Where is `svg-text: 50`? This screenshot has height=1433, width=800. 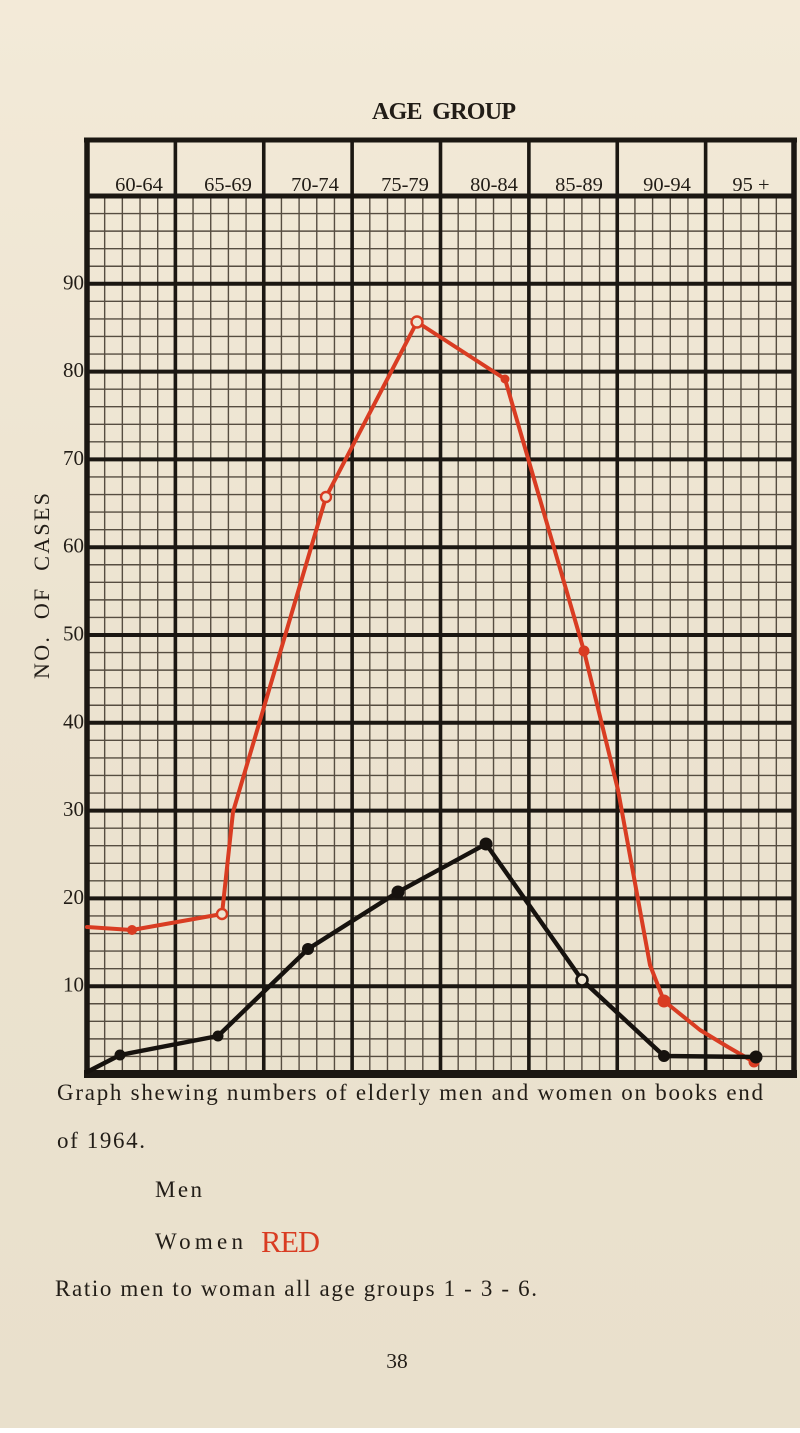
svg-text: 50 is located at coordinates (73, 634).